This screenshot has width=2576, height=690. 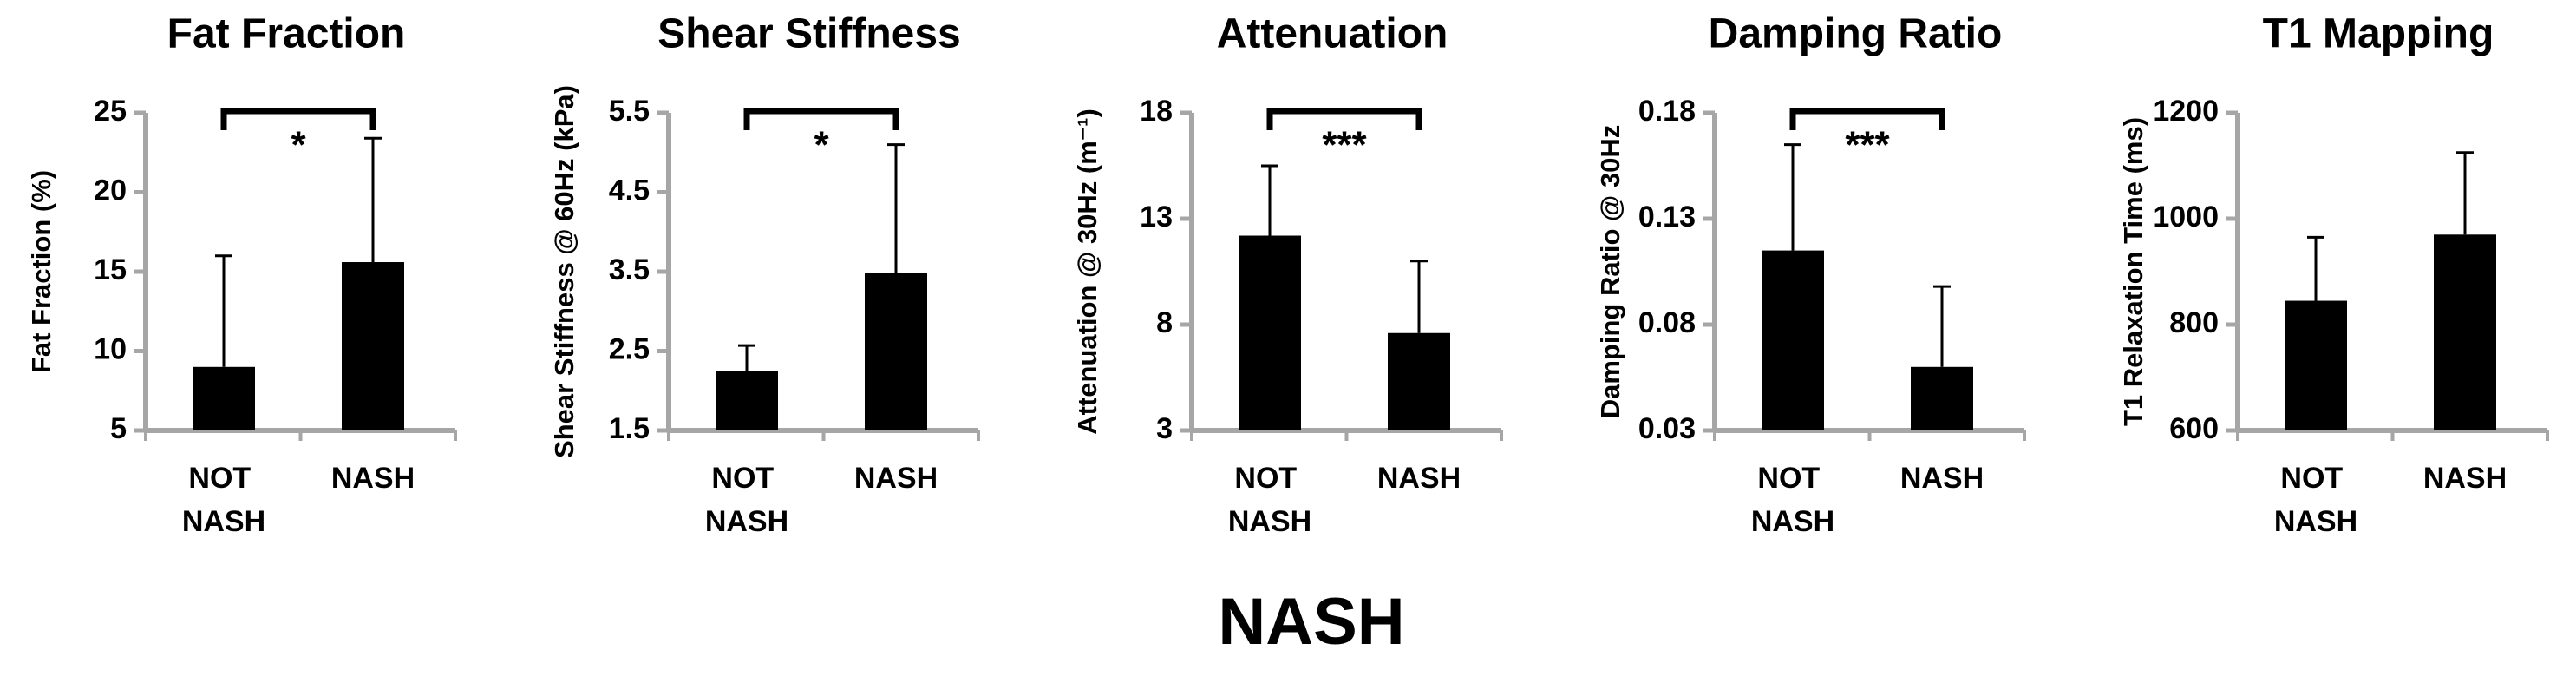 I want to click on chart-title: Shear Stiffness, so click(x=808, y=34).